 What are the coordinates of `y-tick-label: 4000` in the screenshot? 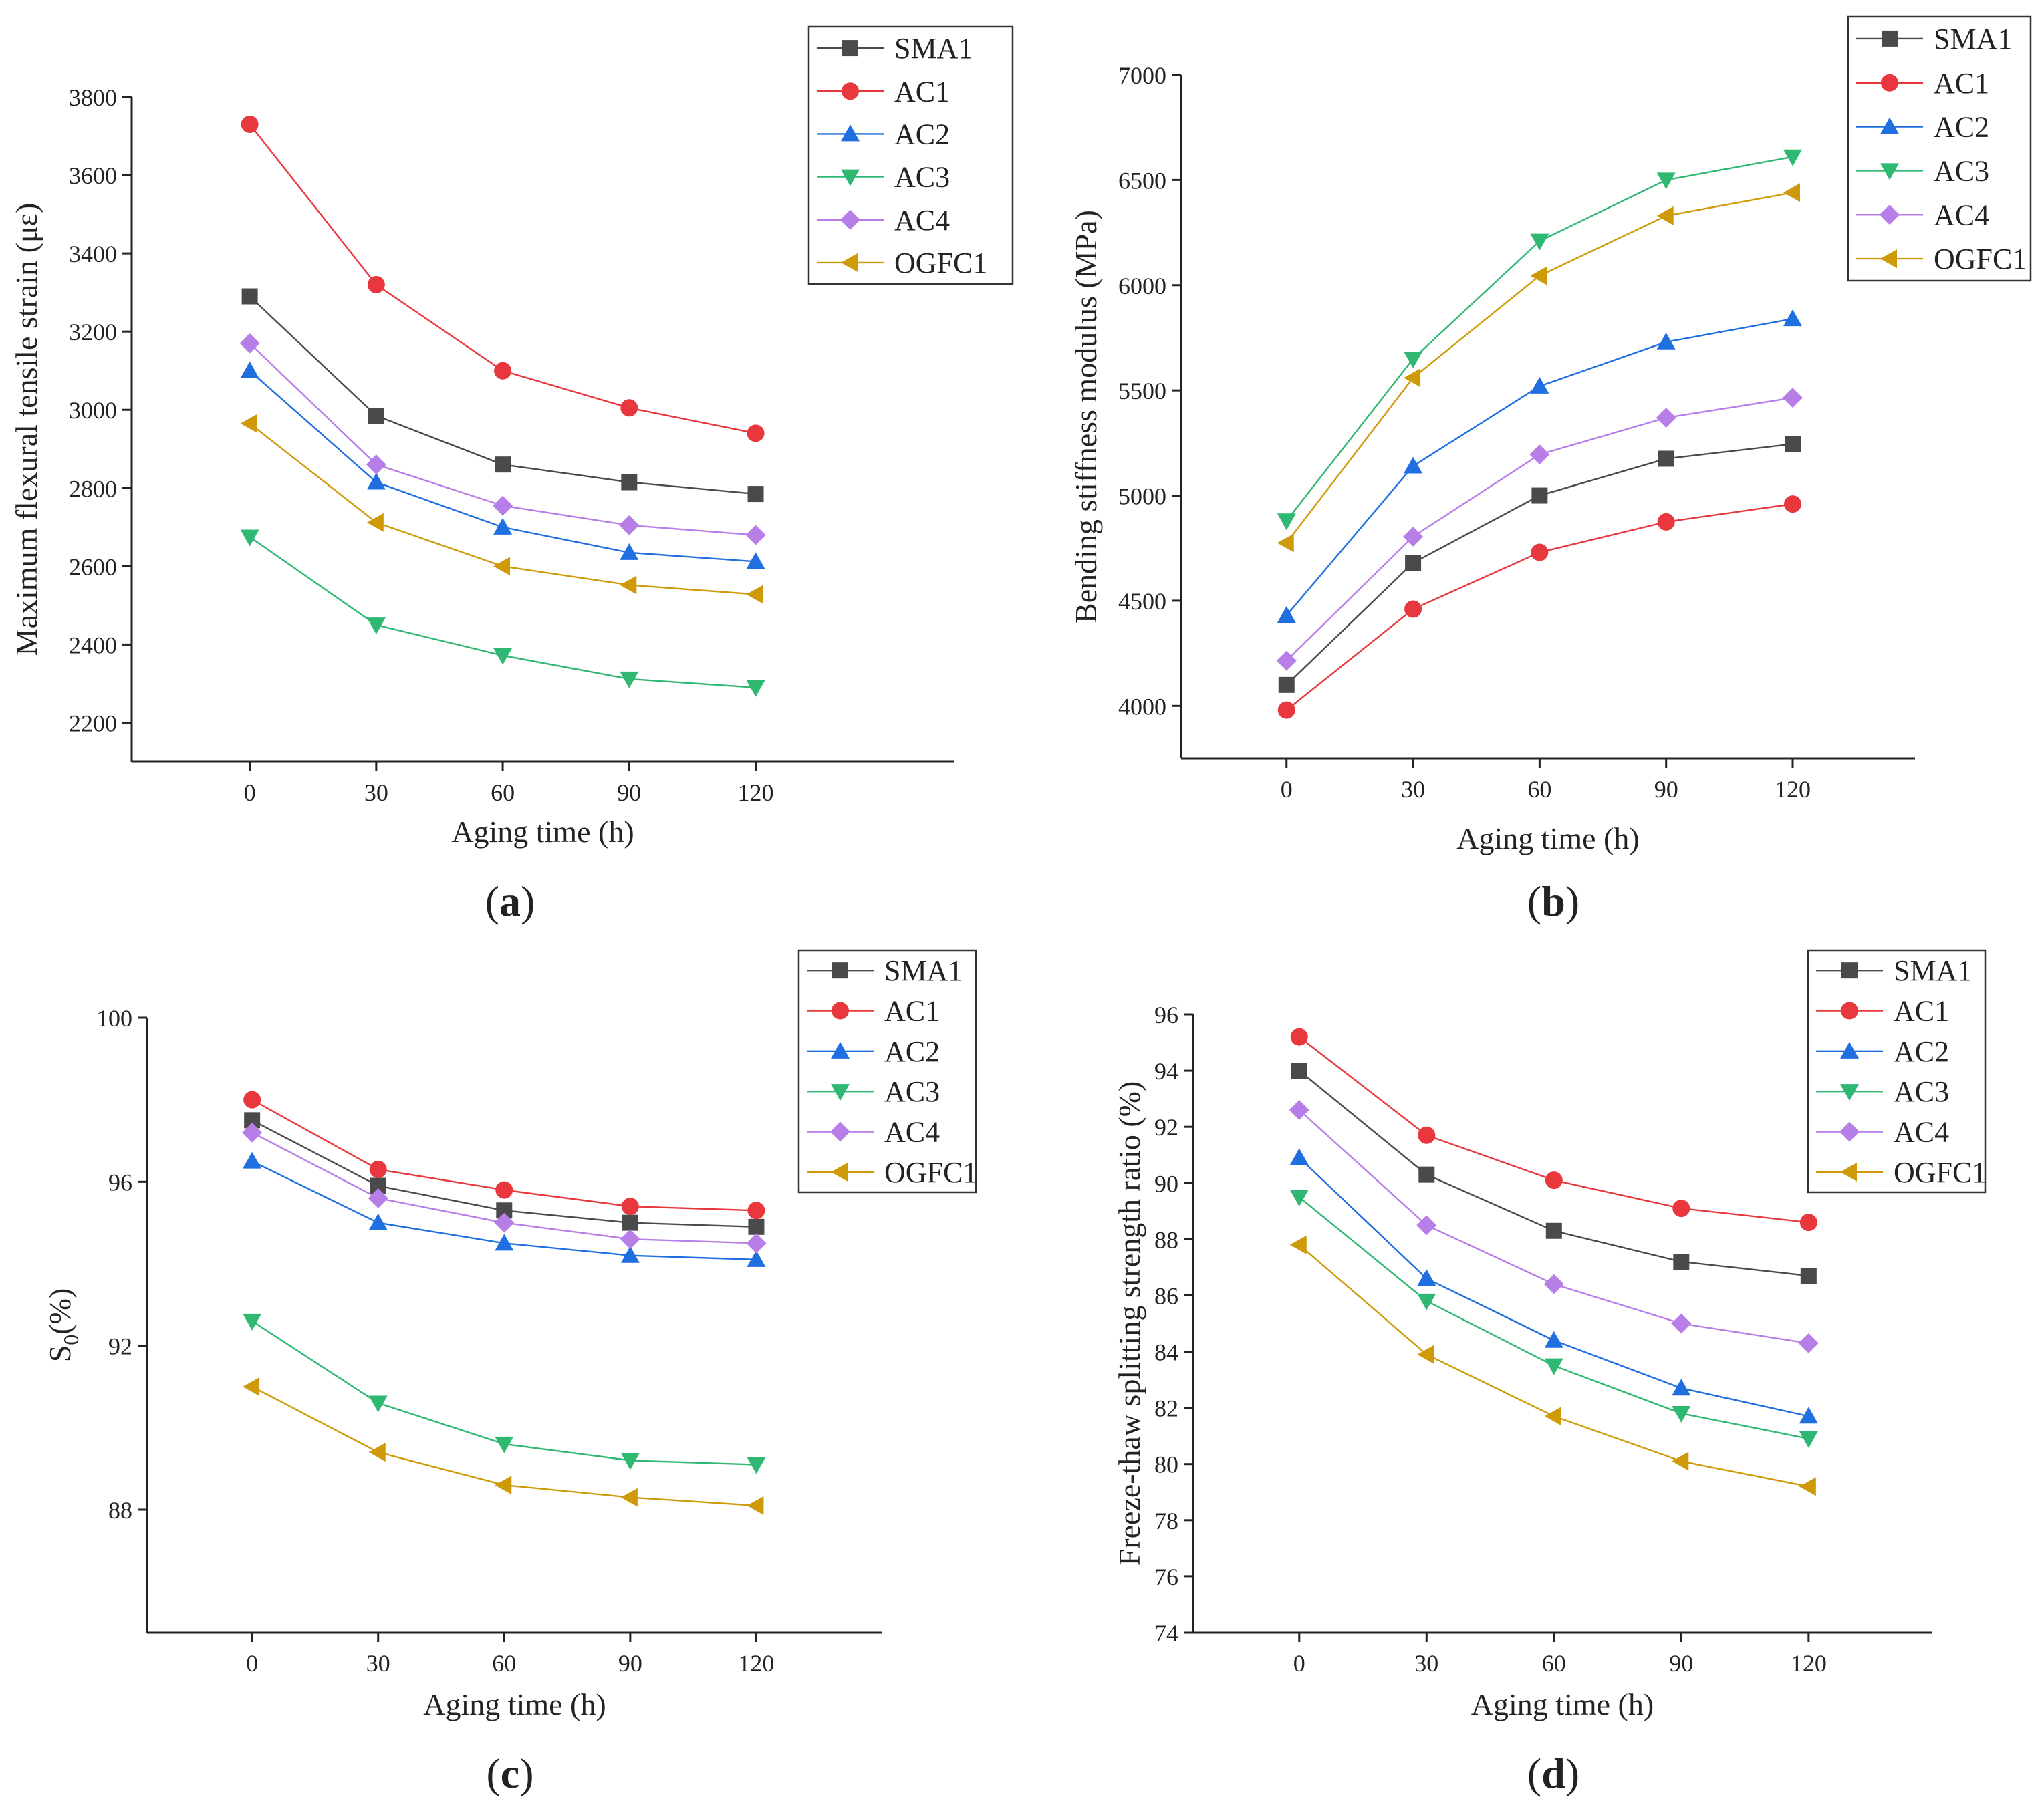 It's located at (1142, 706).